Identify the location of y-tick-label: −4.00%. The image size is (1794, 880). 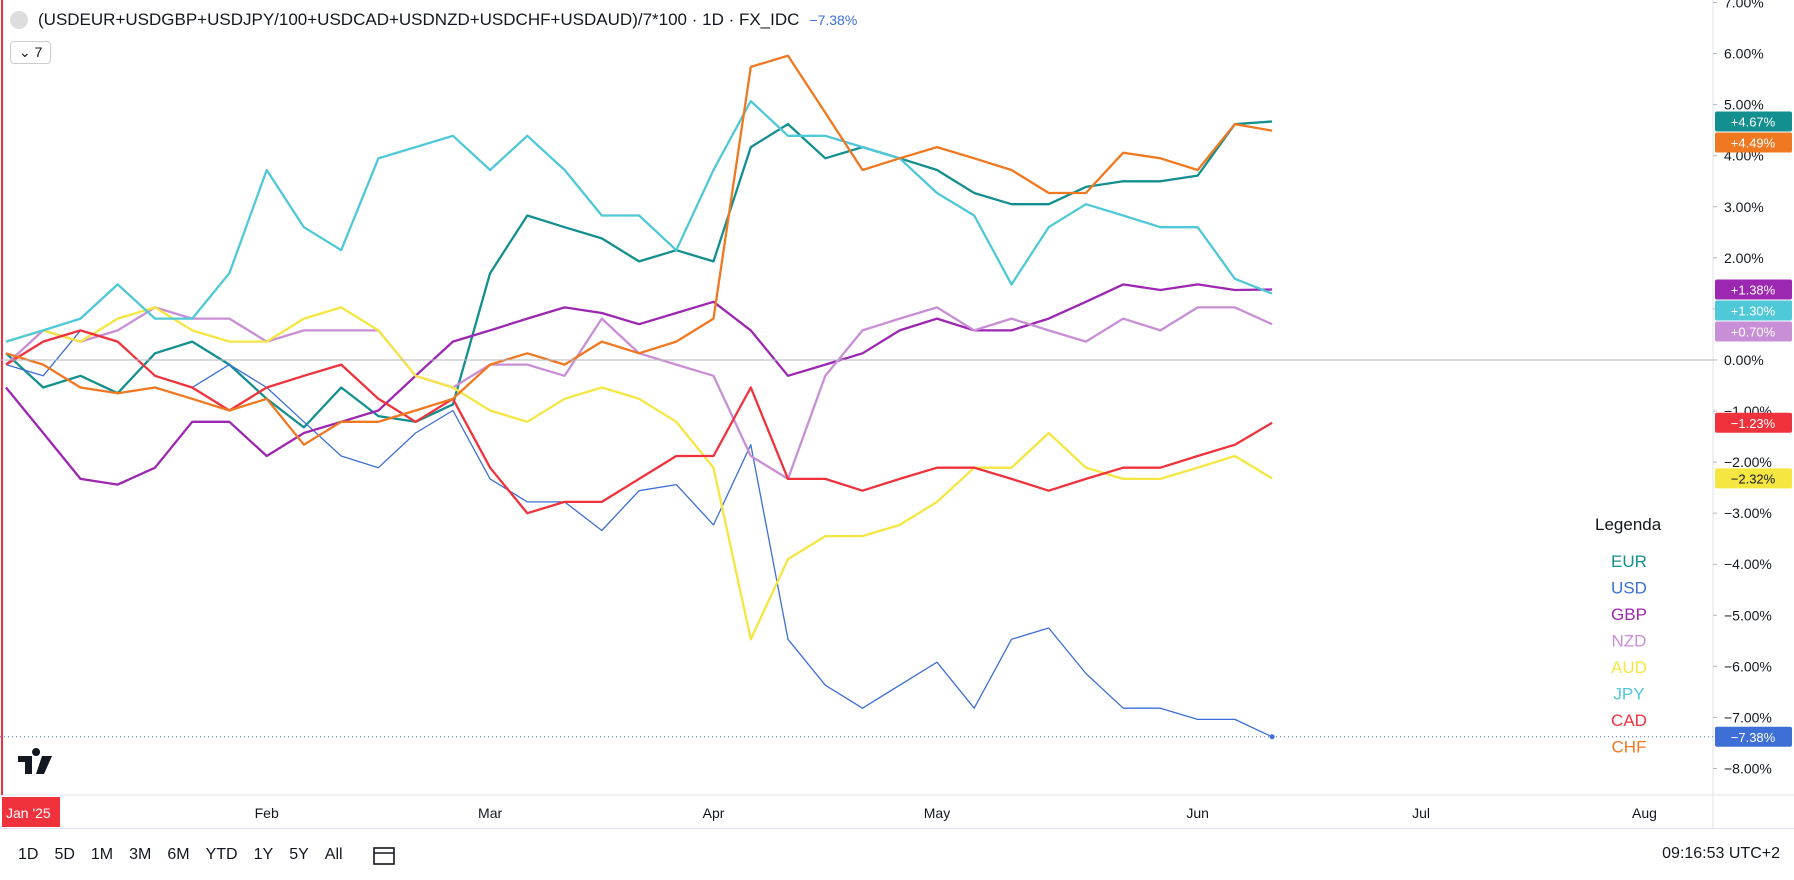
(1748, 564).